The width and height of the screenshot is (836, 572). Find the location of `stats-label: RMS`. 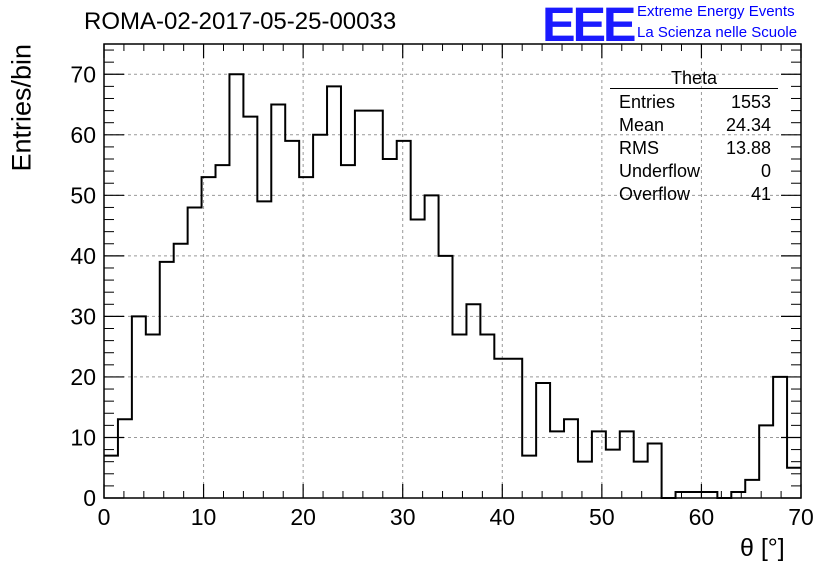

stats-label: RMS is located at coordinates (639, 148).